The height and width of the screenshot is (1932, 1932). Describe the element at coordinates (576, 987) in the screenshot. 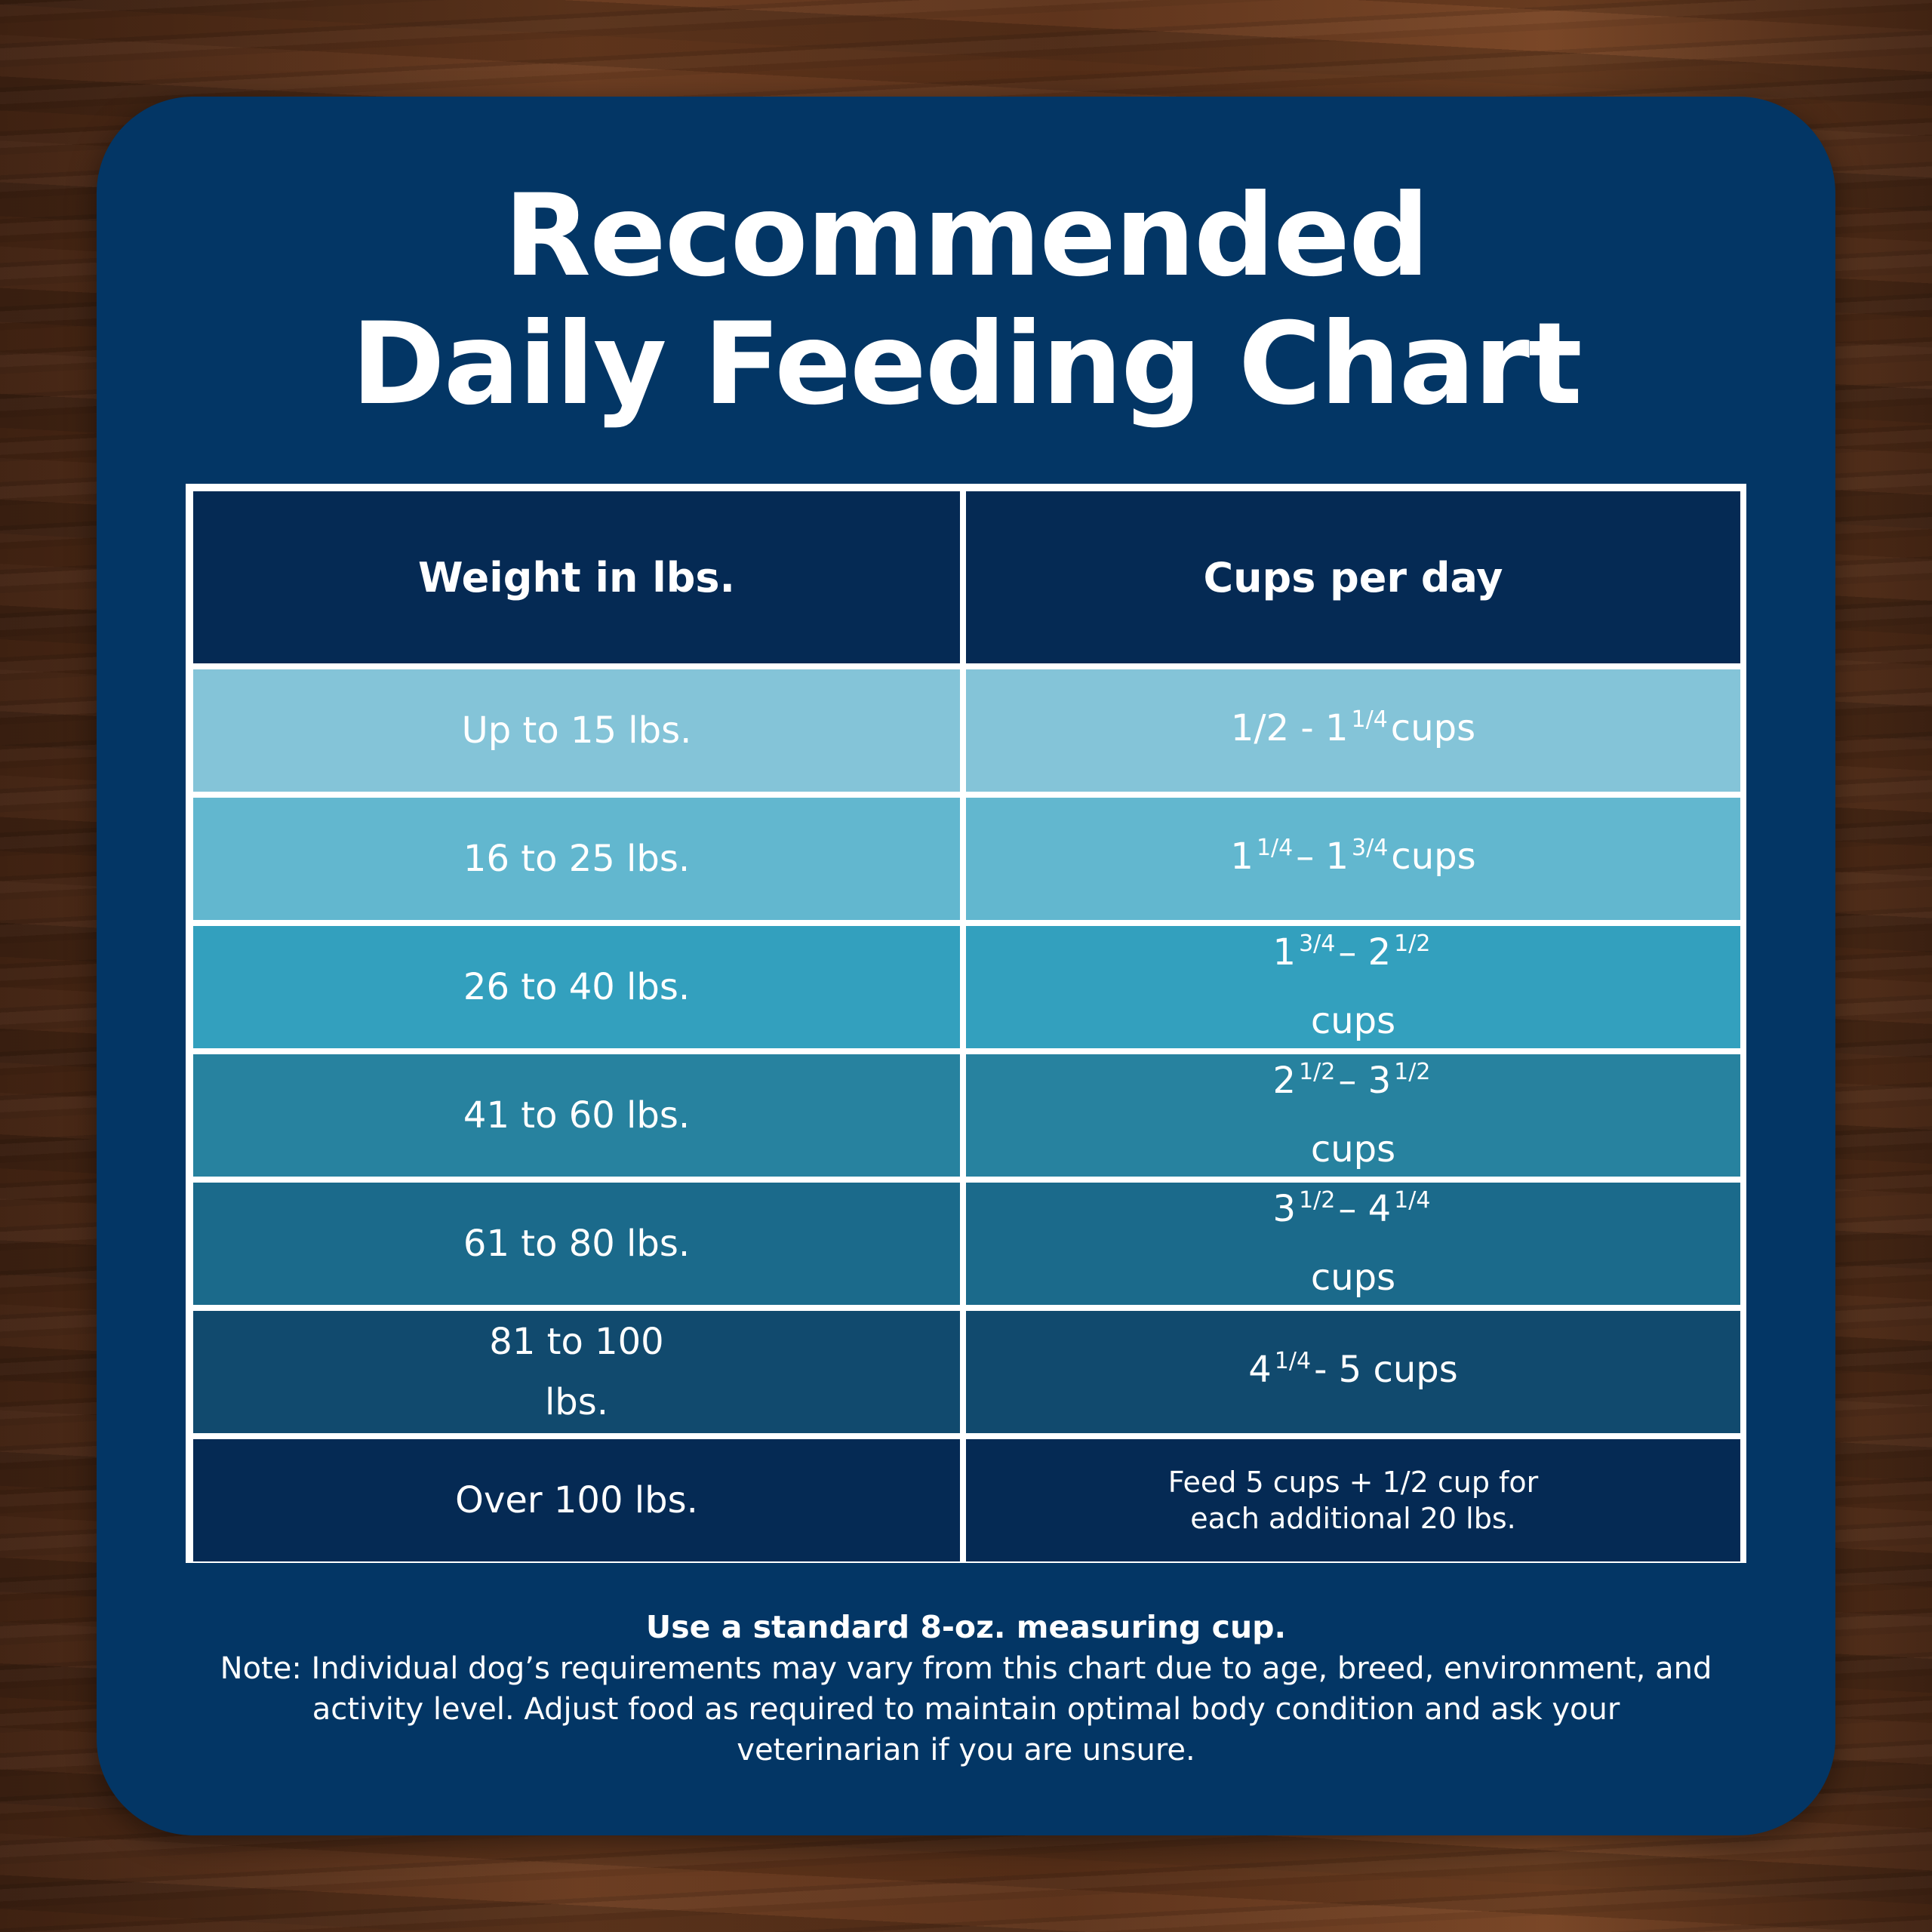

I see `weight-cell: 26 to 40 lbs.` at that location.